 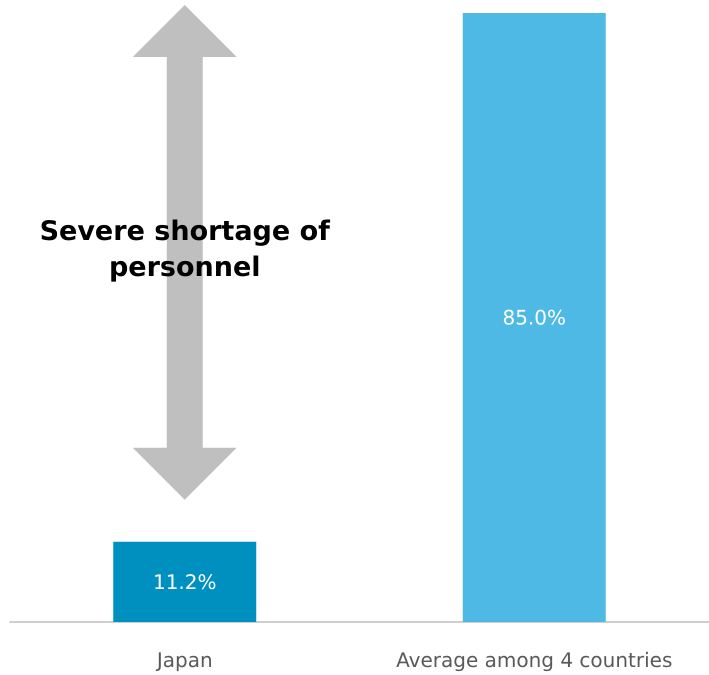 I want to click on data-label: 85.0%, so click(x=534, y=318).